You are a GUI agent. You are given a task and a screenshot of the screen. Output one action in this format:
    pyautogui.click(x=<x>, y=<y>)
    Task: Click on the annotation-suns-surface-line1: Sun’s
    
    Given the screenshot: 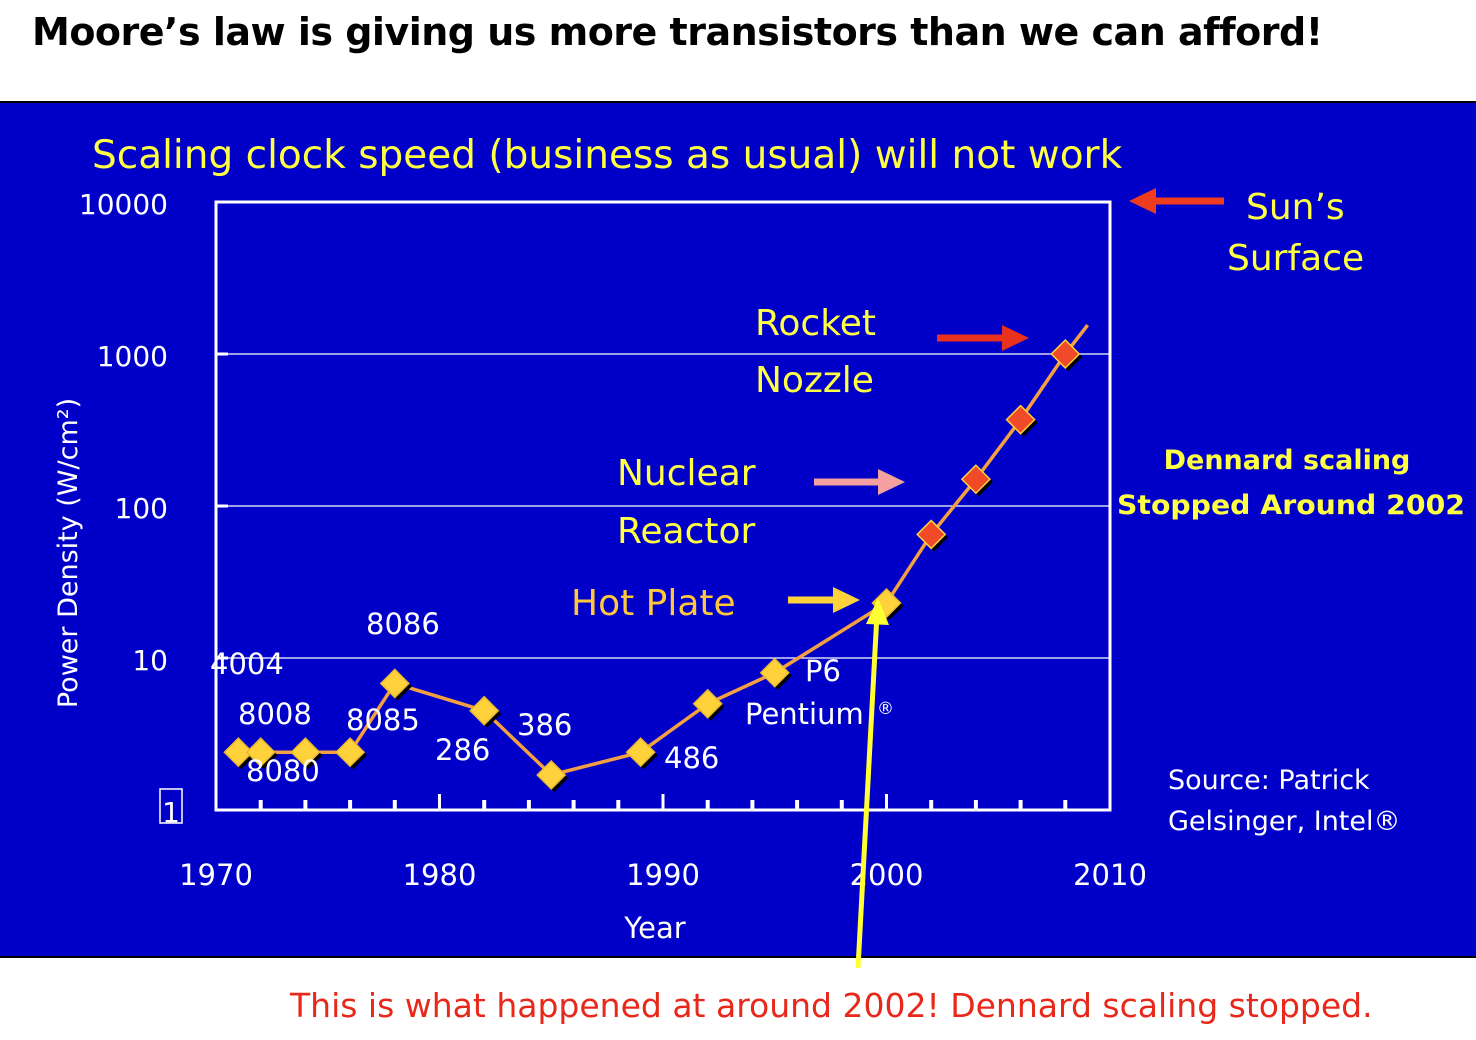 What is the action you would take?
    pyautogui.click(x=1295, y=207)
    